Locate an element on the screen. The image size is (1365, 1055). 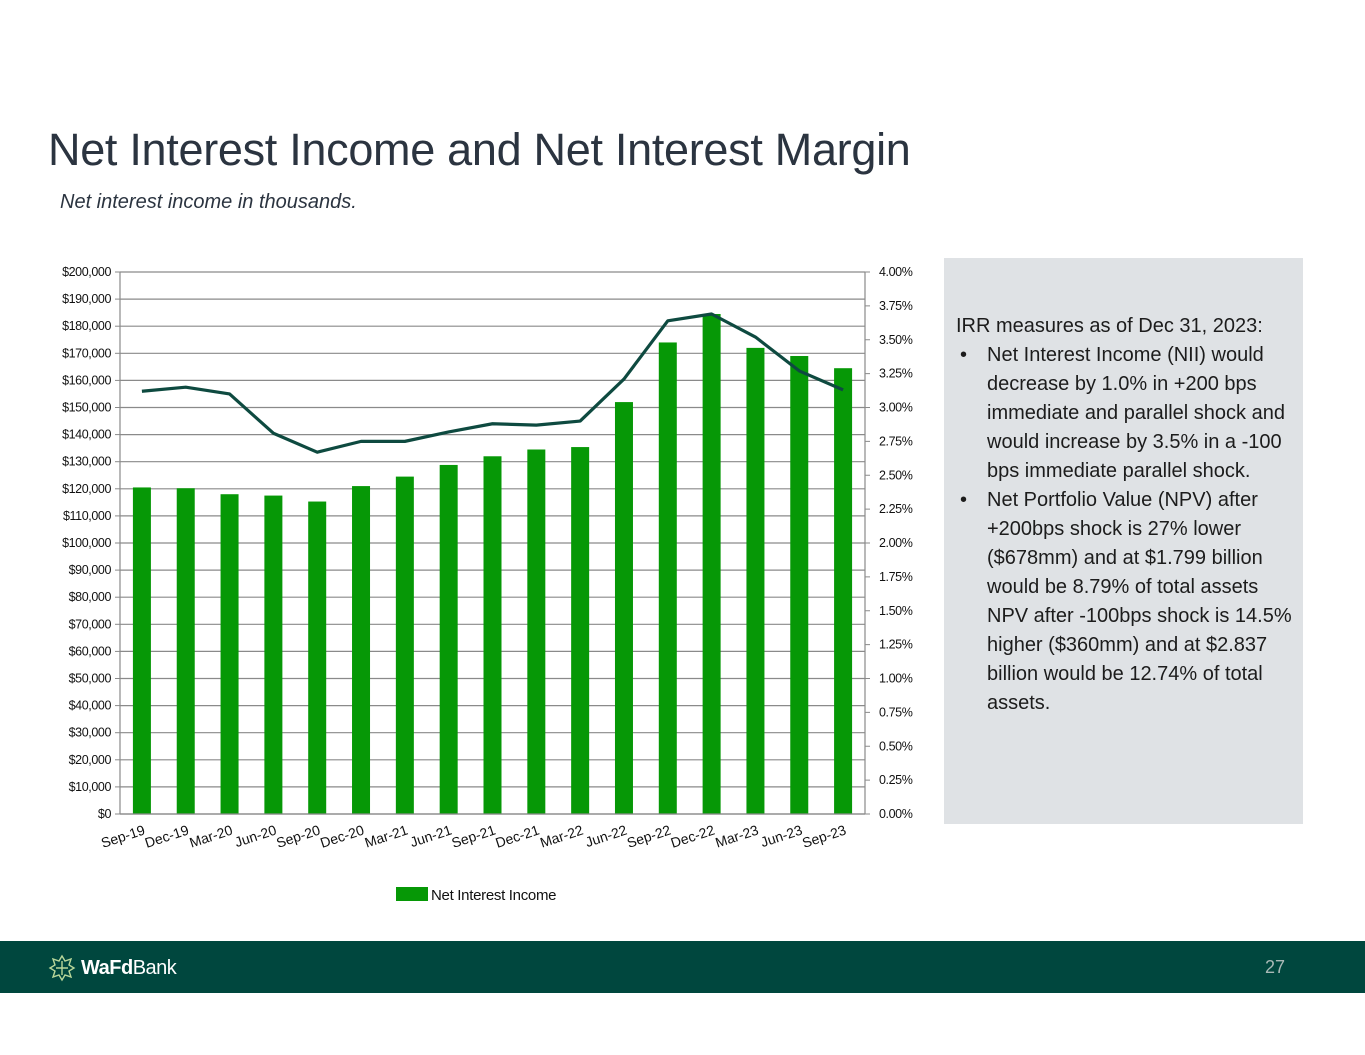
x-category-label: Mar-23 is located at coordinates (736, 836).